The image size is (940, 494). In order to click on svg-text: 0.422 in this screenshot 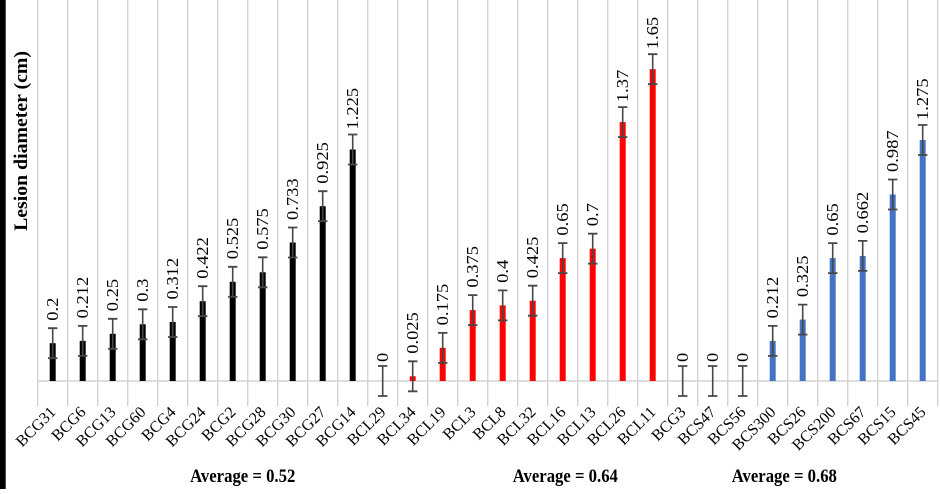, I will do `click(202, 258)`.